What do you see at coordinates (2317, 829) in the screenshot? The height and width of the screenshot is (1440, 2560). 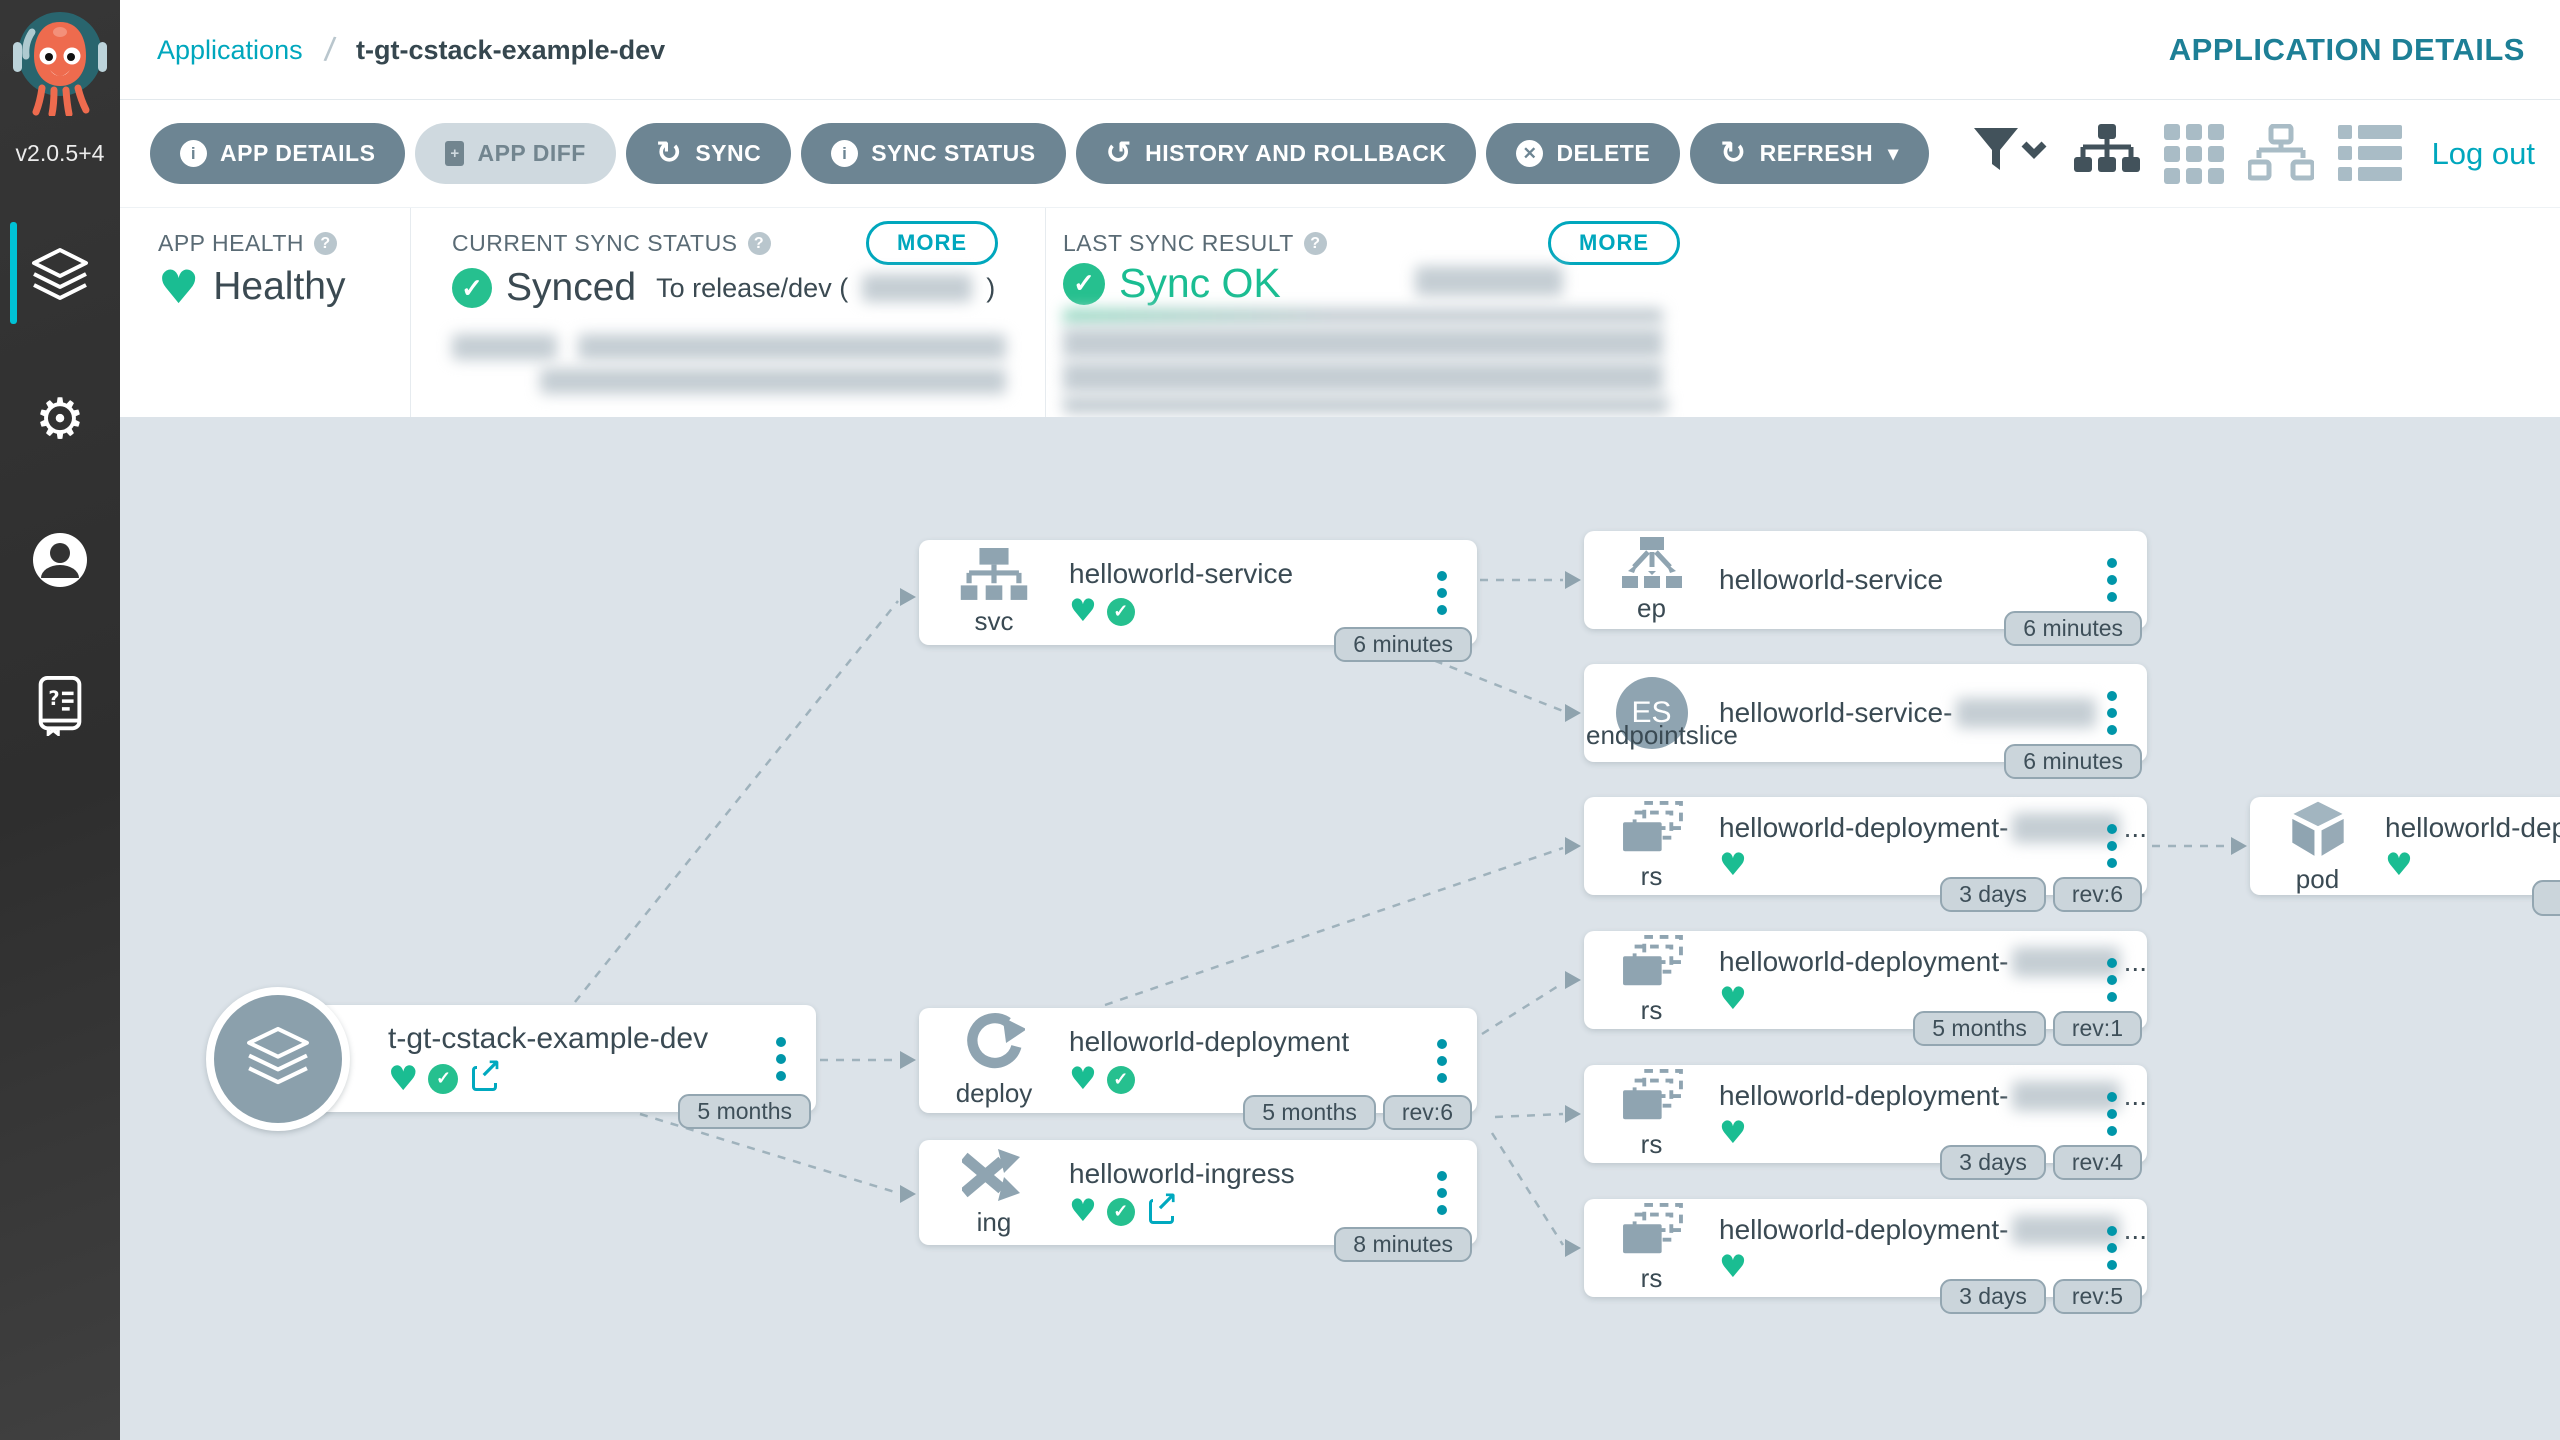 I see `pod-icon` at bounding box center [2317, 829].